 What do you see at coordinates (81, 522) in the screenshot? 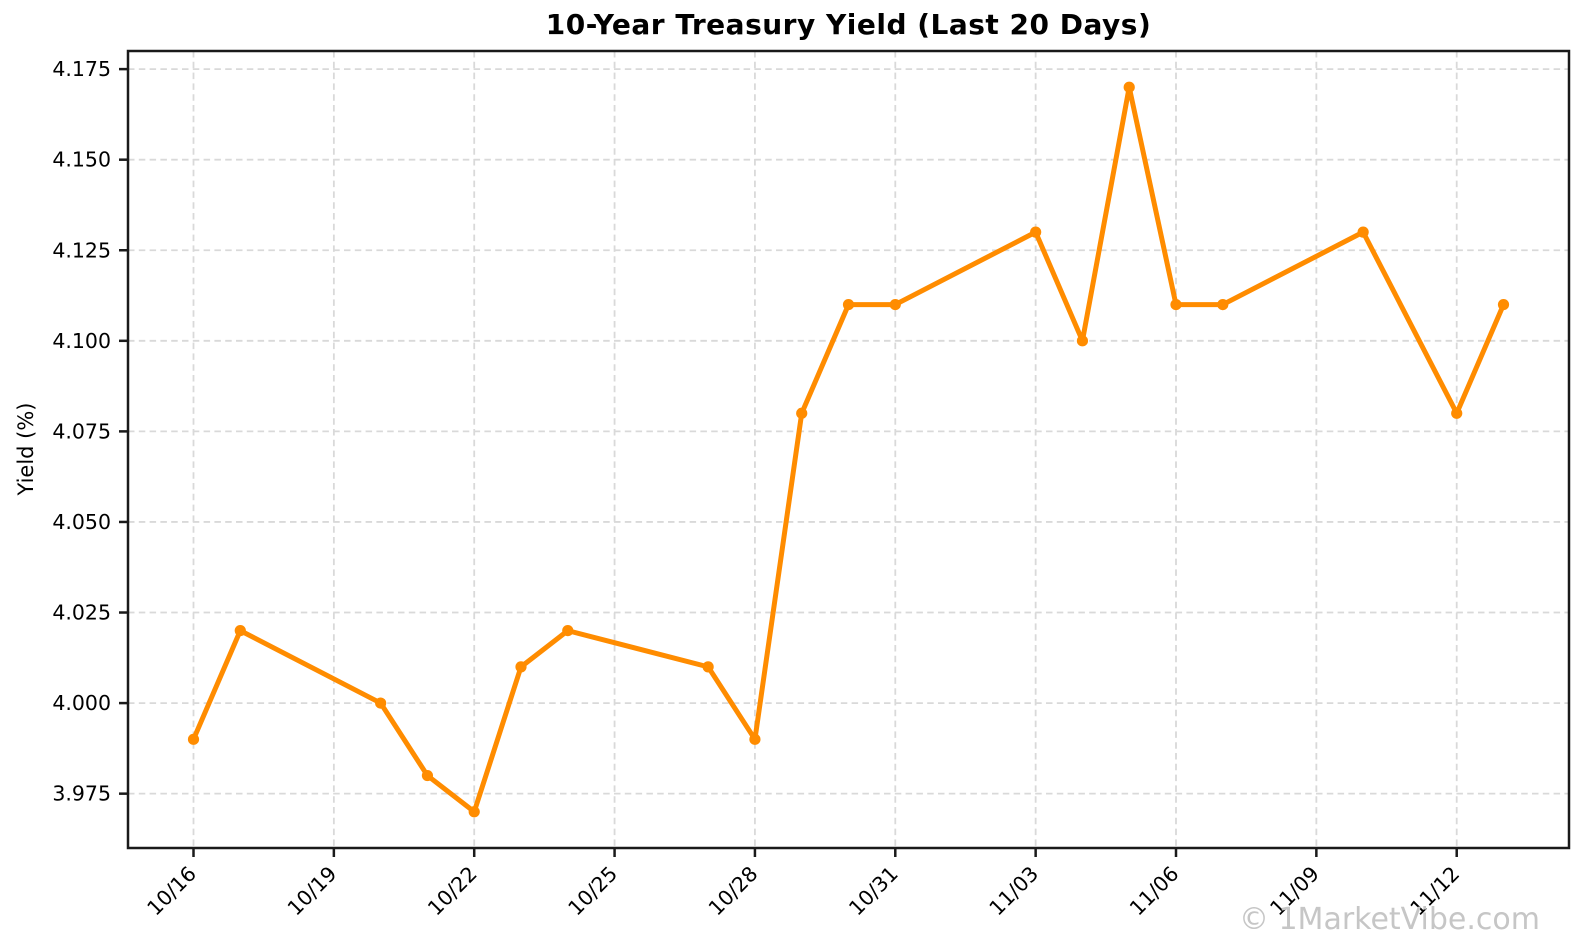
I see `y-tick-label: 4.050` at bounding box center [81, 522].